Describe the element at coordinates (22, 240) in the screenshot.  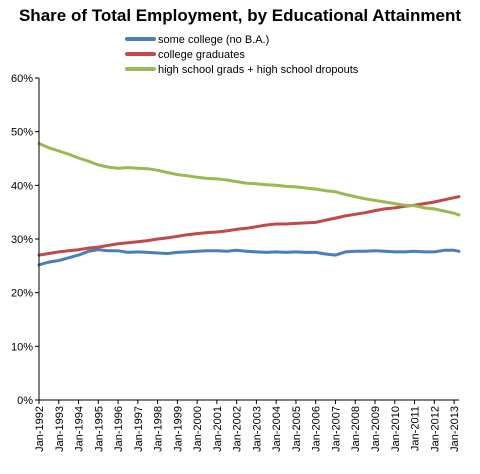
I see `y-tick-label: 30%` at that location.